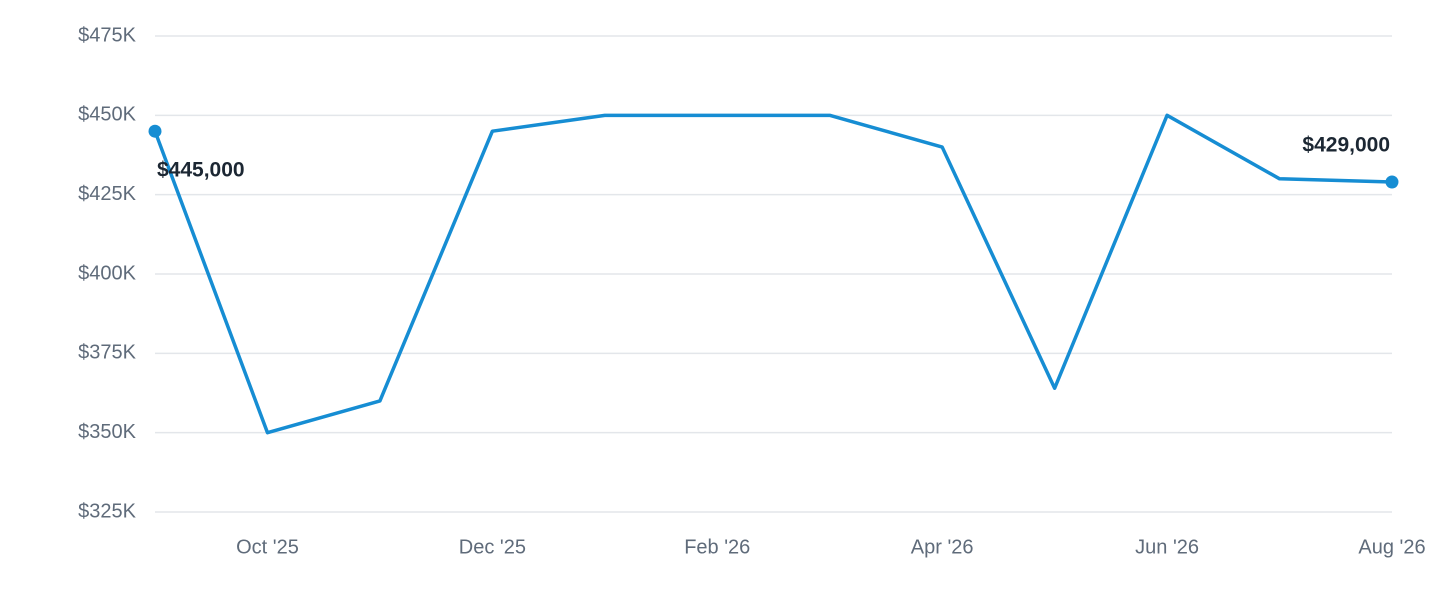  Describe the element at coordinates (107, 432) in the screenshot. I see `y-tick-label: $350K` at that location.